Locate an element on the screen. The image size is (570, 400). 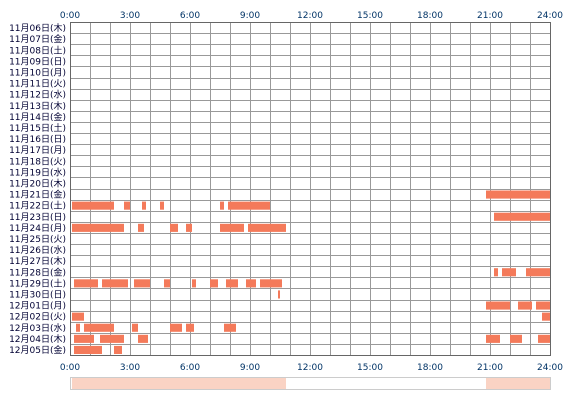
row-label: 11月26日(水) is located at coordinates (37, 250).